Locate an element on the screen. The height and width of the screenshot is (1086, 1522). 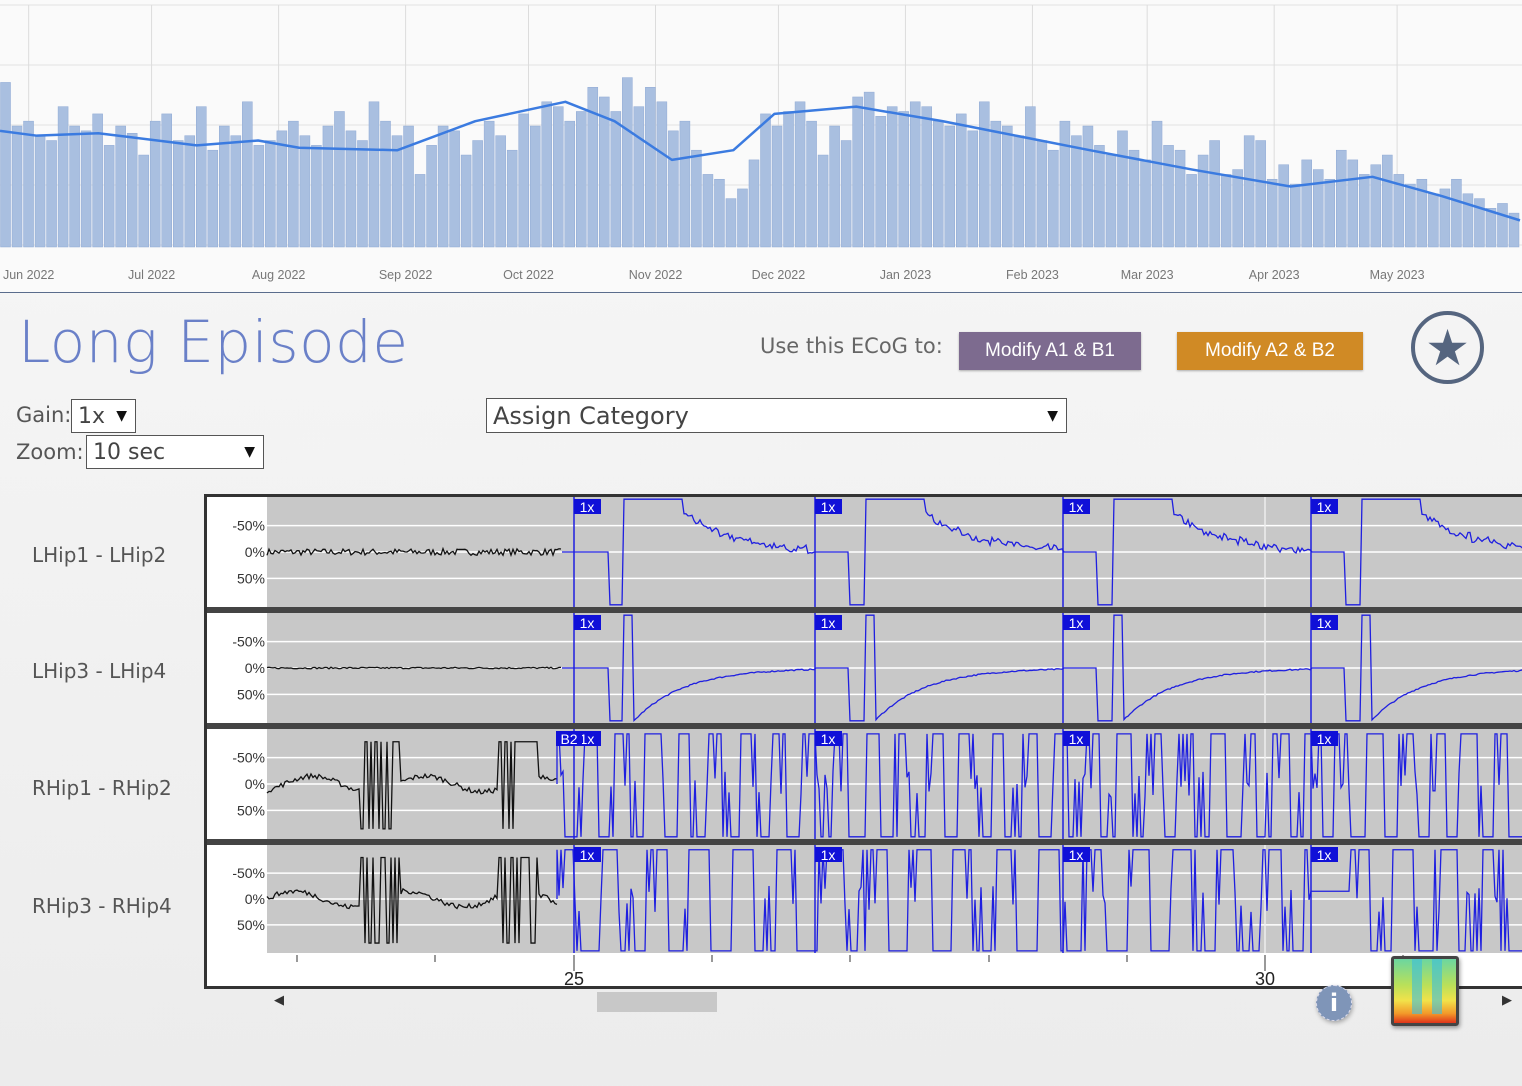
gain-value: 1x is located at coordinates (92, 416).